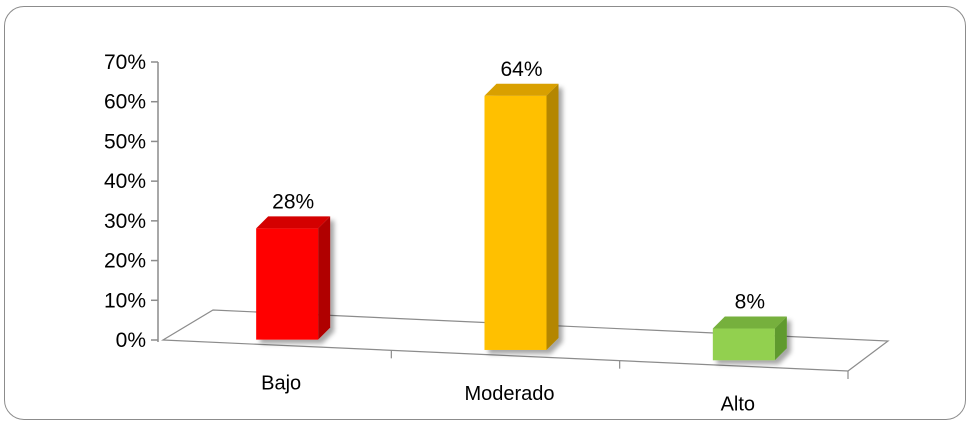  I want to click on x-category-label: Moderado, so click(509, 394).